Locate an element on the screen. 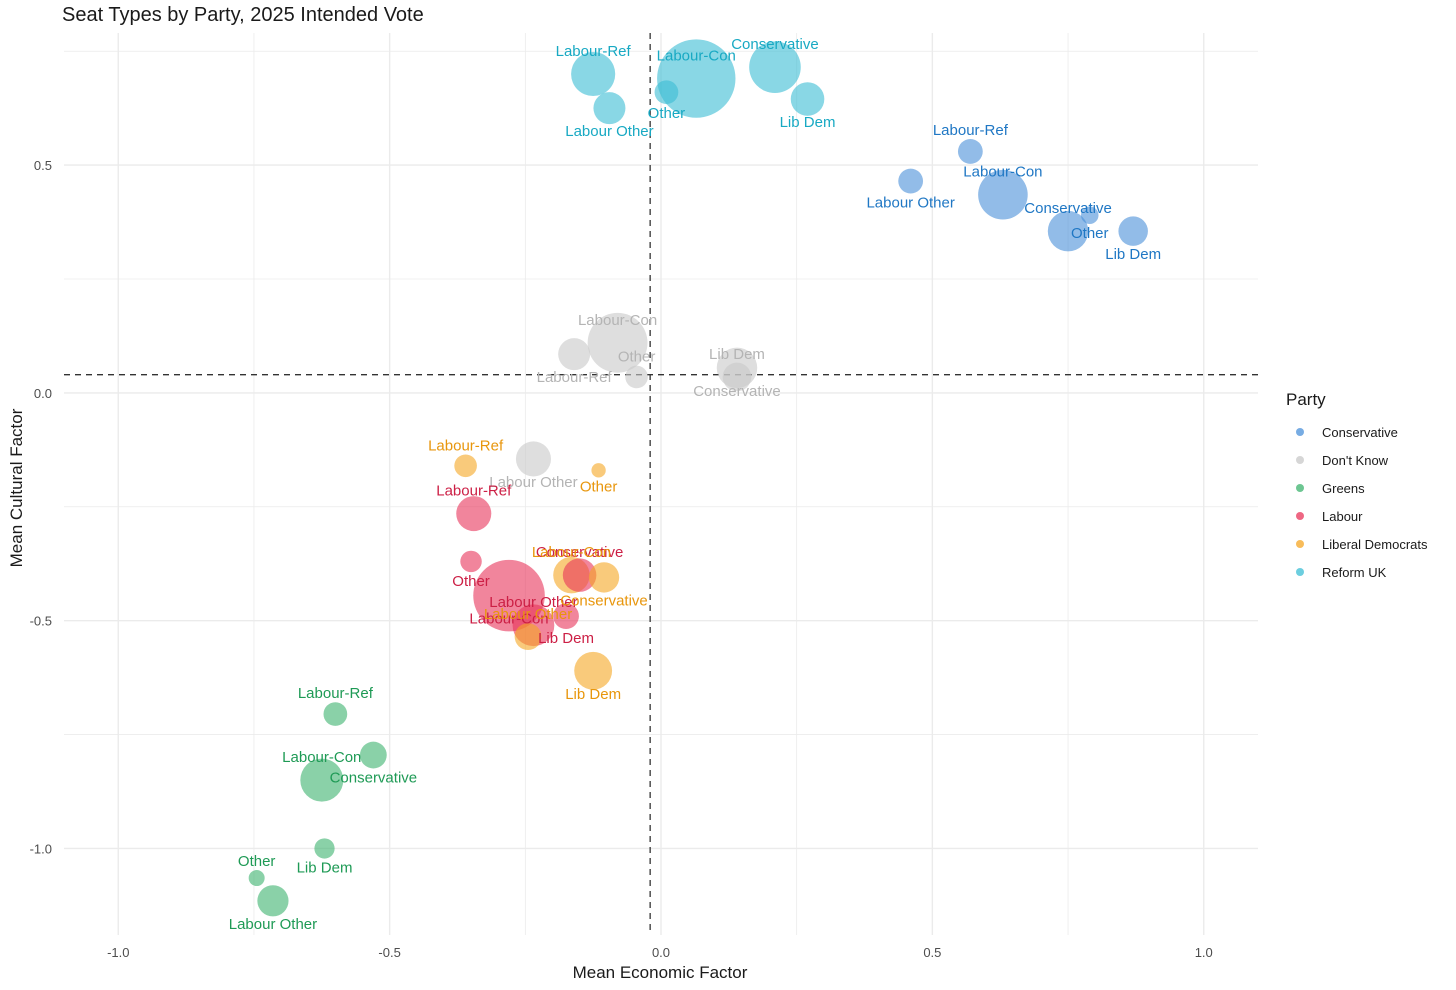 The width and height of the screenshot is (1456, 990). legend-item-reform-uk: Reform UK is located at coordinates (1357, 572).